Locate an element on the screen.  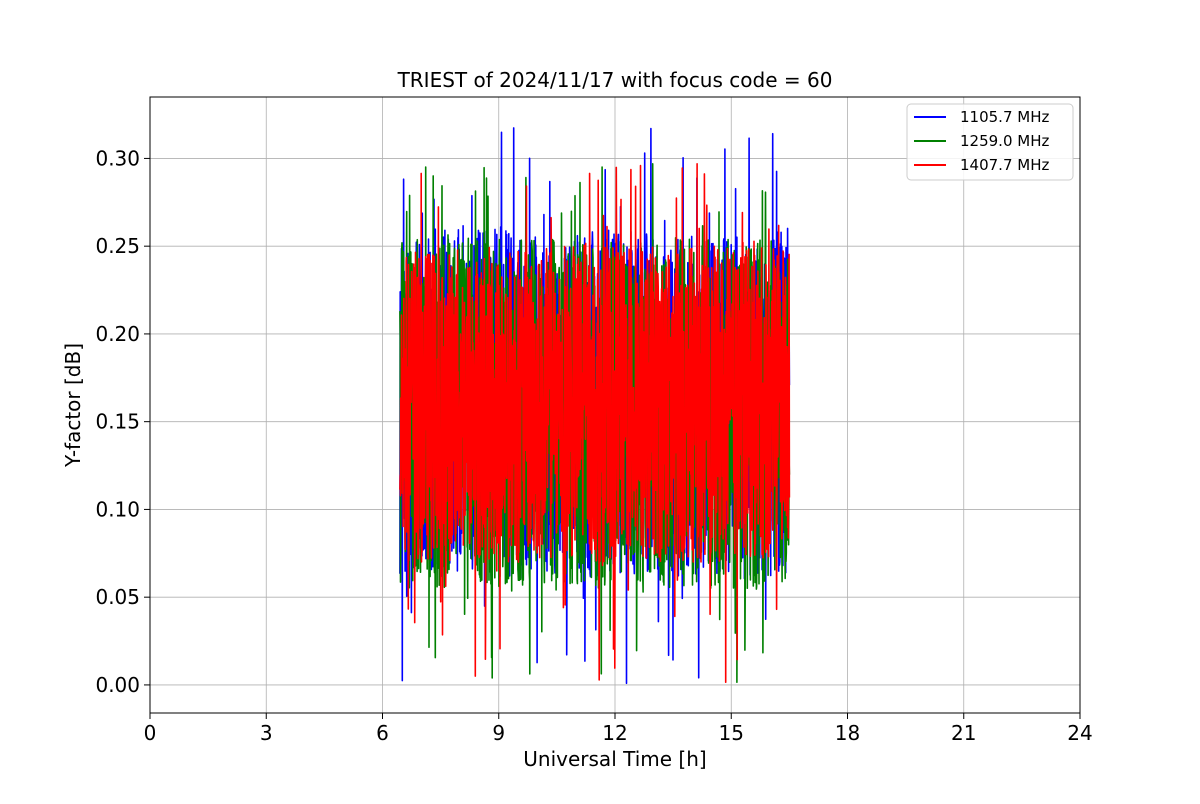
legend: 1105.7 MHz 1259.0 MHz 1407.7 MHz is located at coordinates (990, 142).